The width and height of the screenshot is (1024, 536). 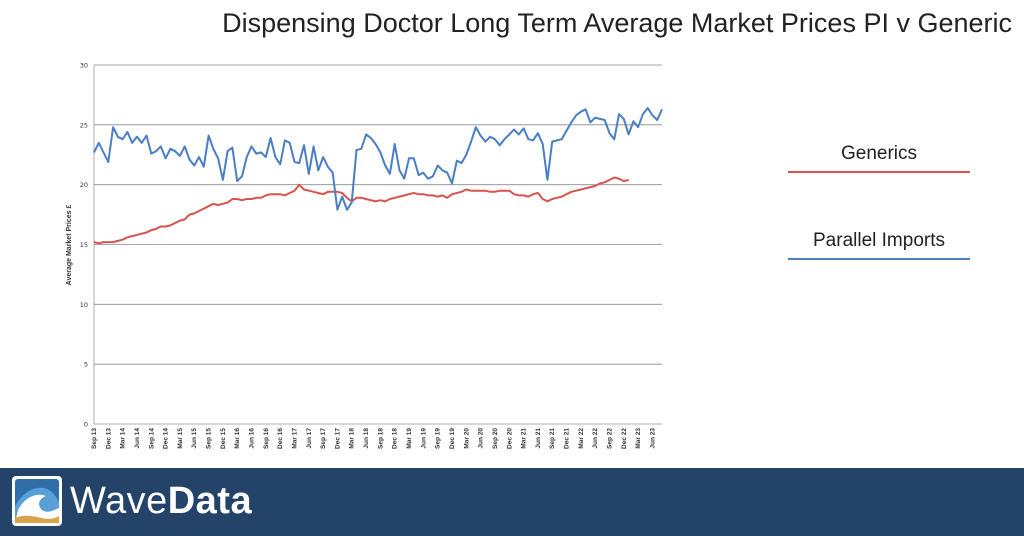 I want to click on y-tick-label: 30, so click(x=84, y=66).